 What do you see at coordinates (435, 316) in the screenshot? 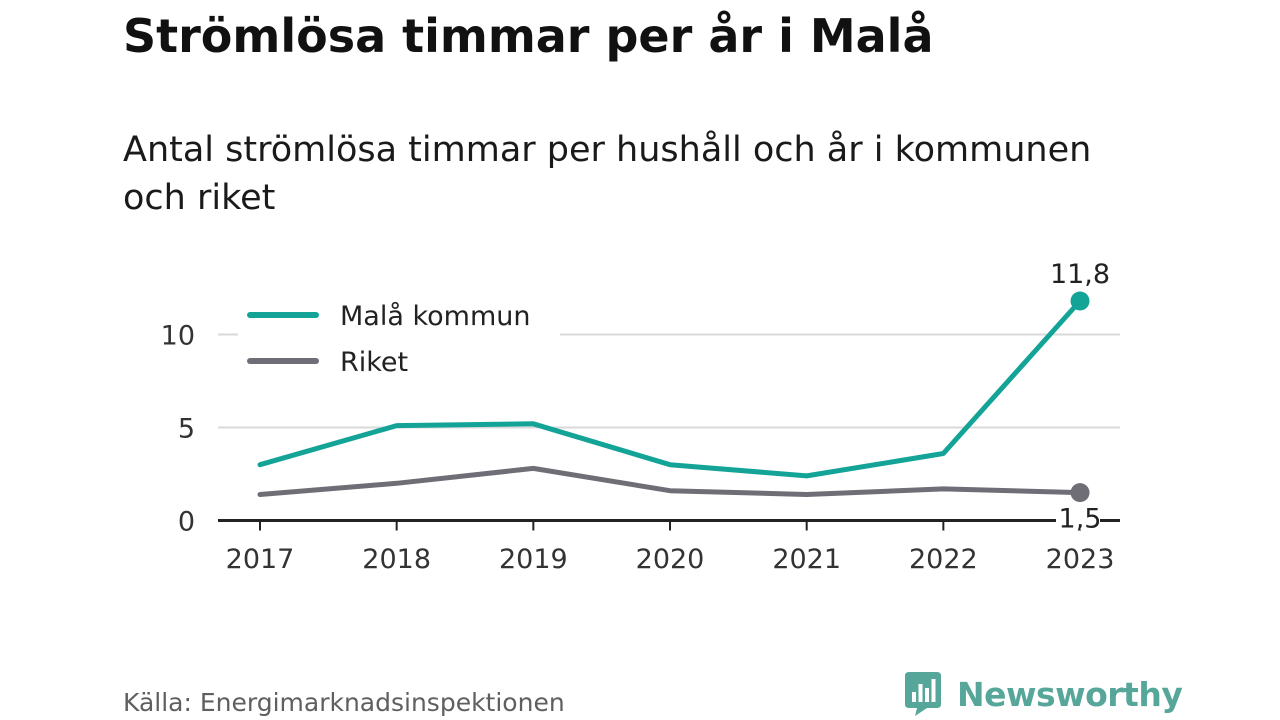
I see `legend-label-0: Malå kommun` at bounding box center [435, 316].